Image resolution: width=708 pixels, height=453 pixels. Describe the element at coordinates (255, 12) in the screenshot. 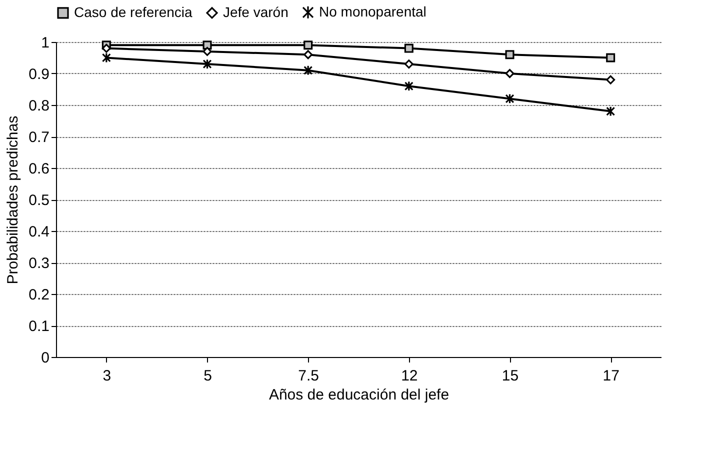

I see `legend-label: Jefe varón` at that location.